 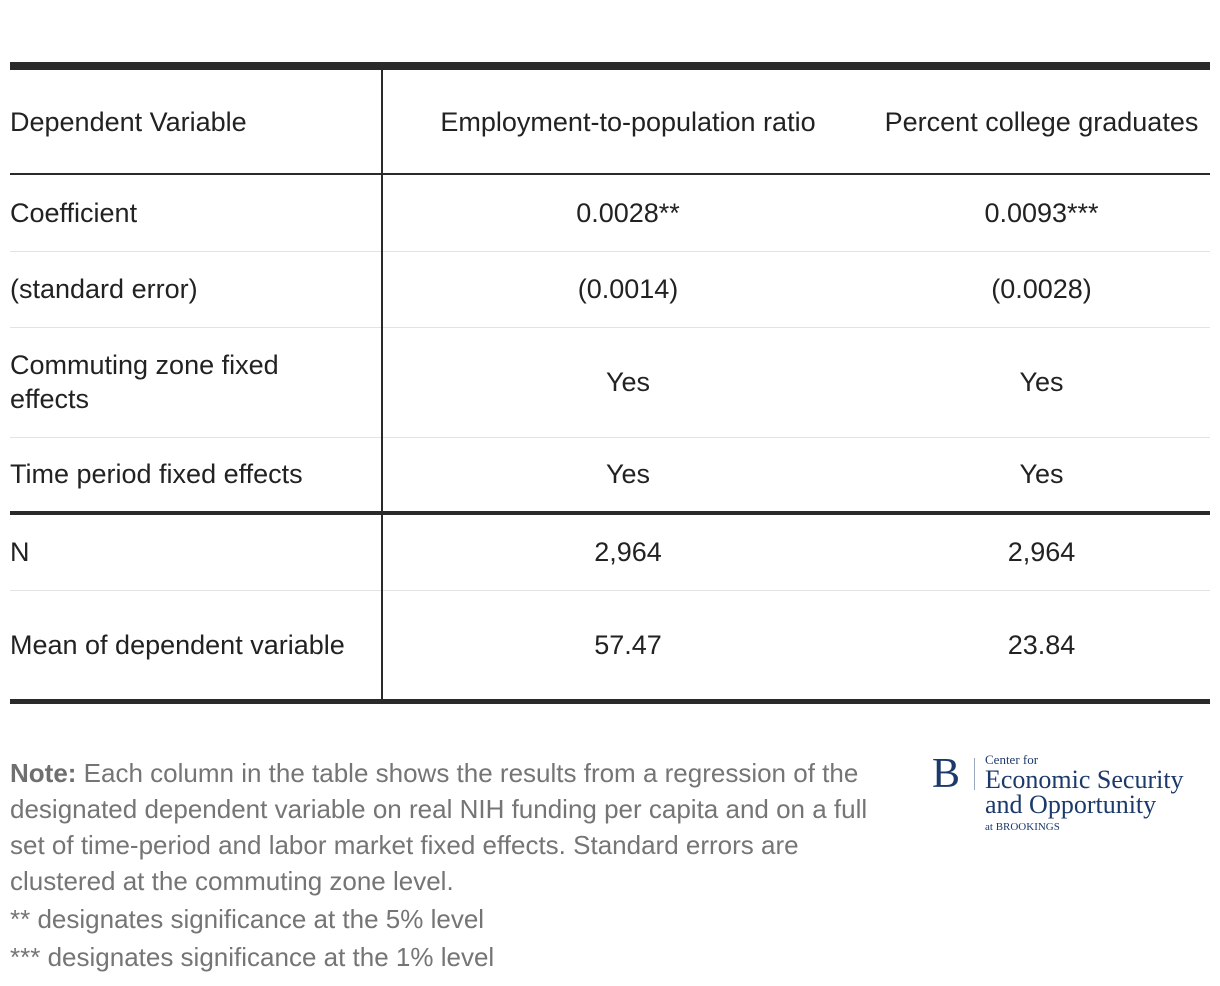 What do you see at coordinates (1022, 827) in the screenshot?
I see `logo-at-brookings: at BROOKINGS` at bounding box center [1022, 827].